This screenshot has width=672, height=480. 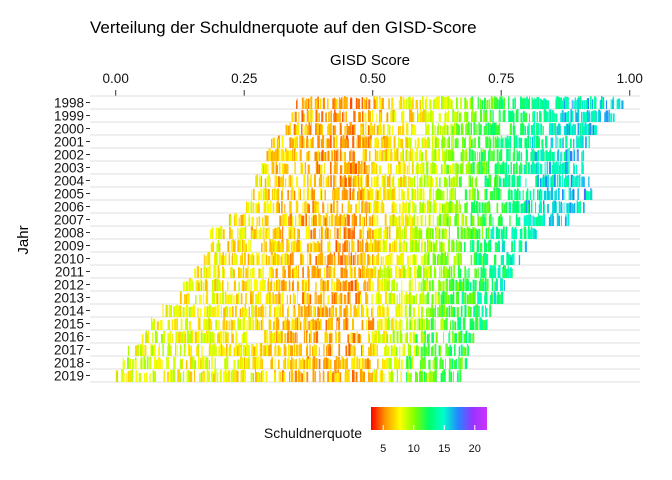 What do you see at coordinates (69, 116) in the screenshot?
I see `y-tick-label: 1999` at bounding box center [69, 116].